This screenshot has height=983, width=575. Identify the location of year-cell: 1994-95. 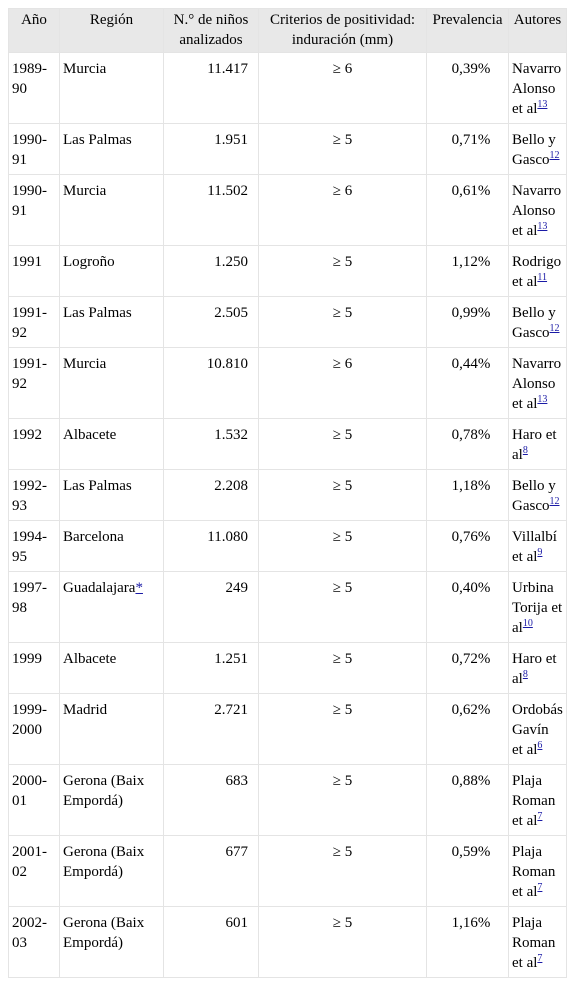
(34, 546).